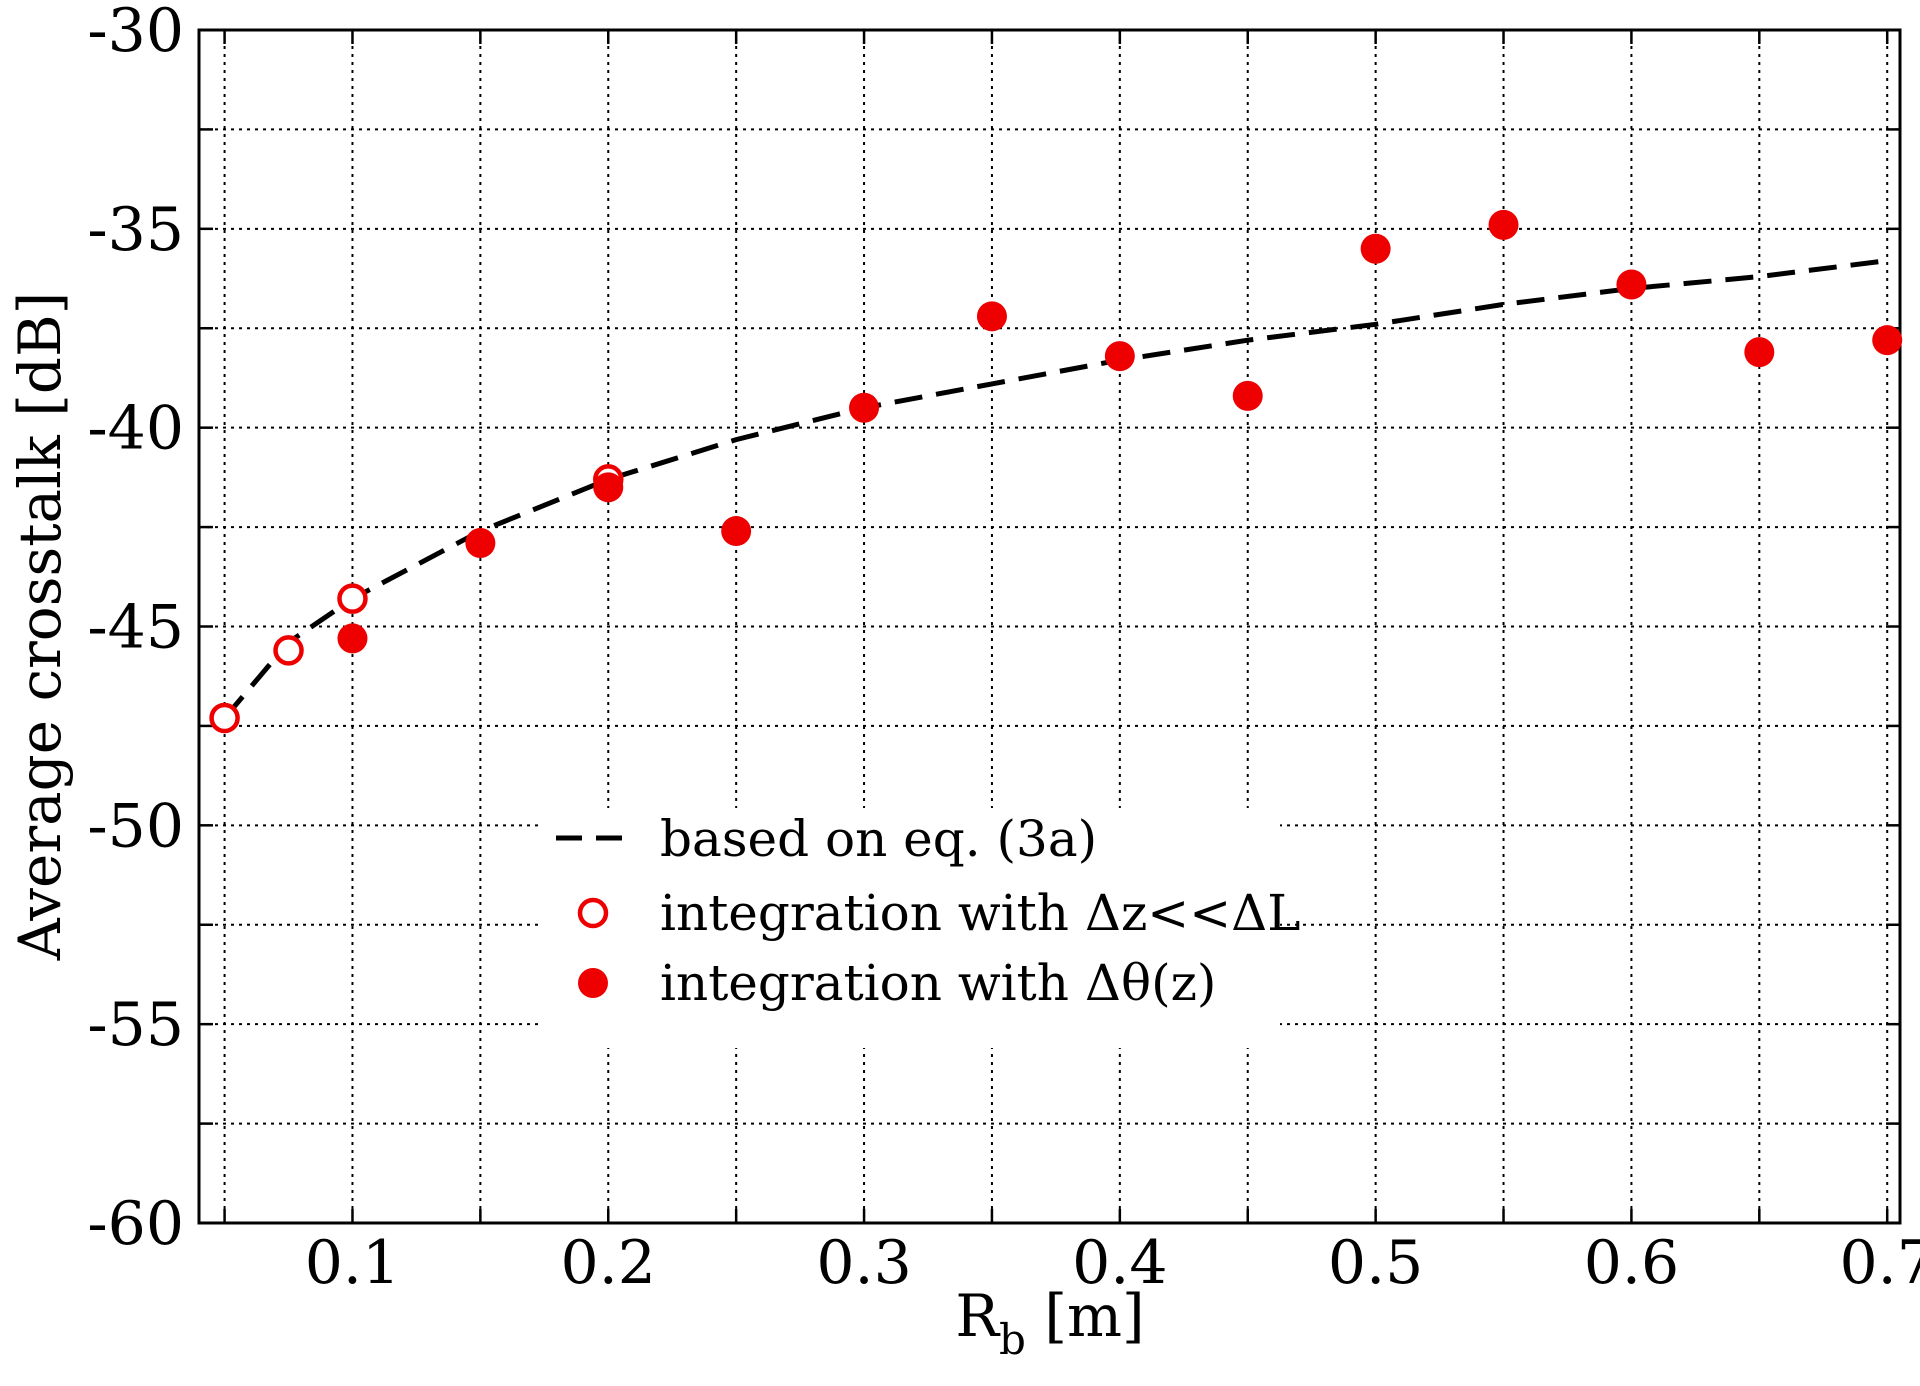  What do you see at coordinates (863, 1263) in the screenshot?
I see `x-tick-label: 0.3` at bounding box center [863, 1263].